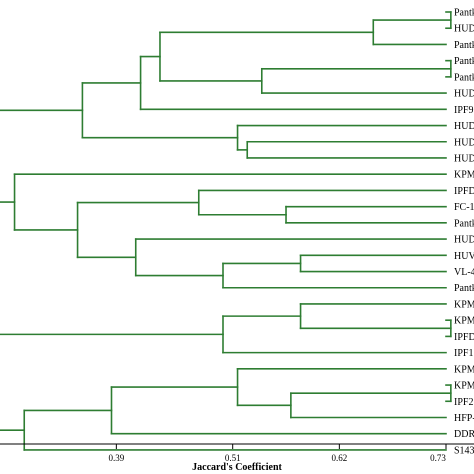  I want to click on leaf-label: DDR, so click(464, 434).